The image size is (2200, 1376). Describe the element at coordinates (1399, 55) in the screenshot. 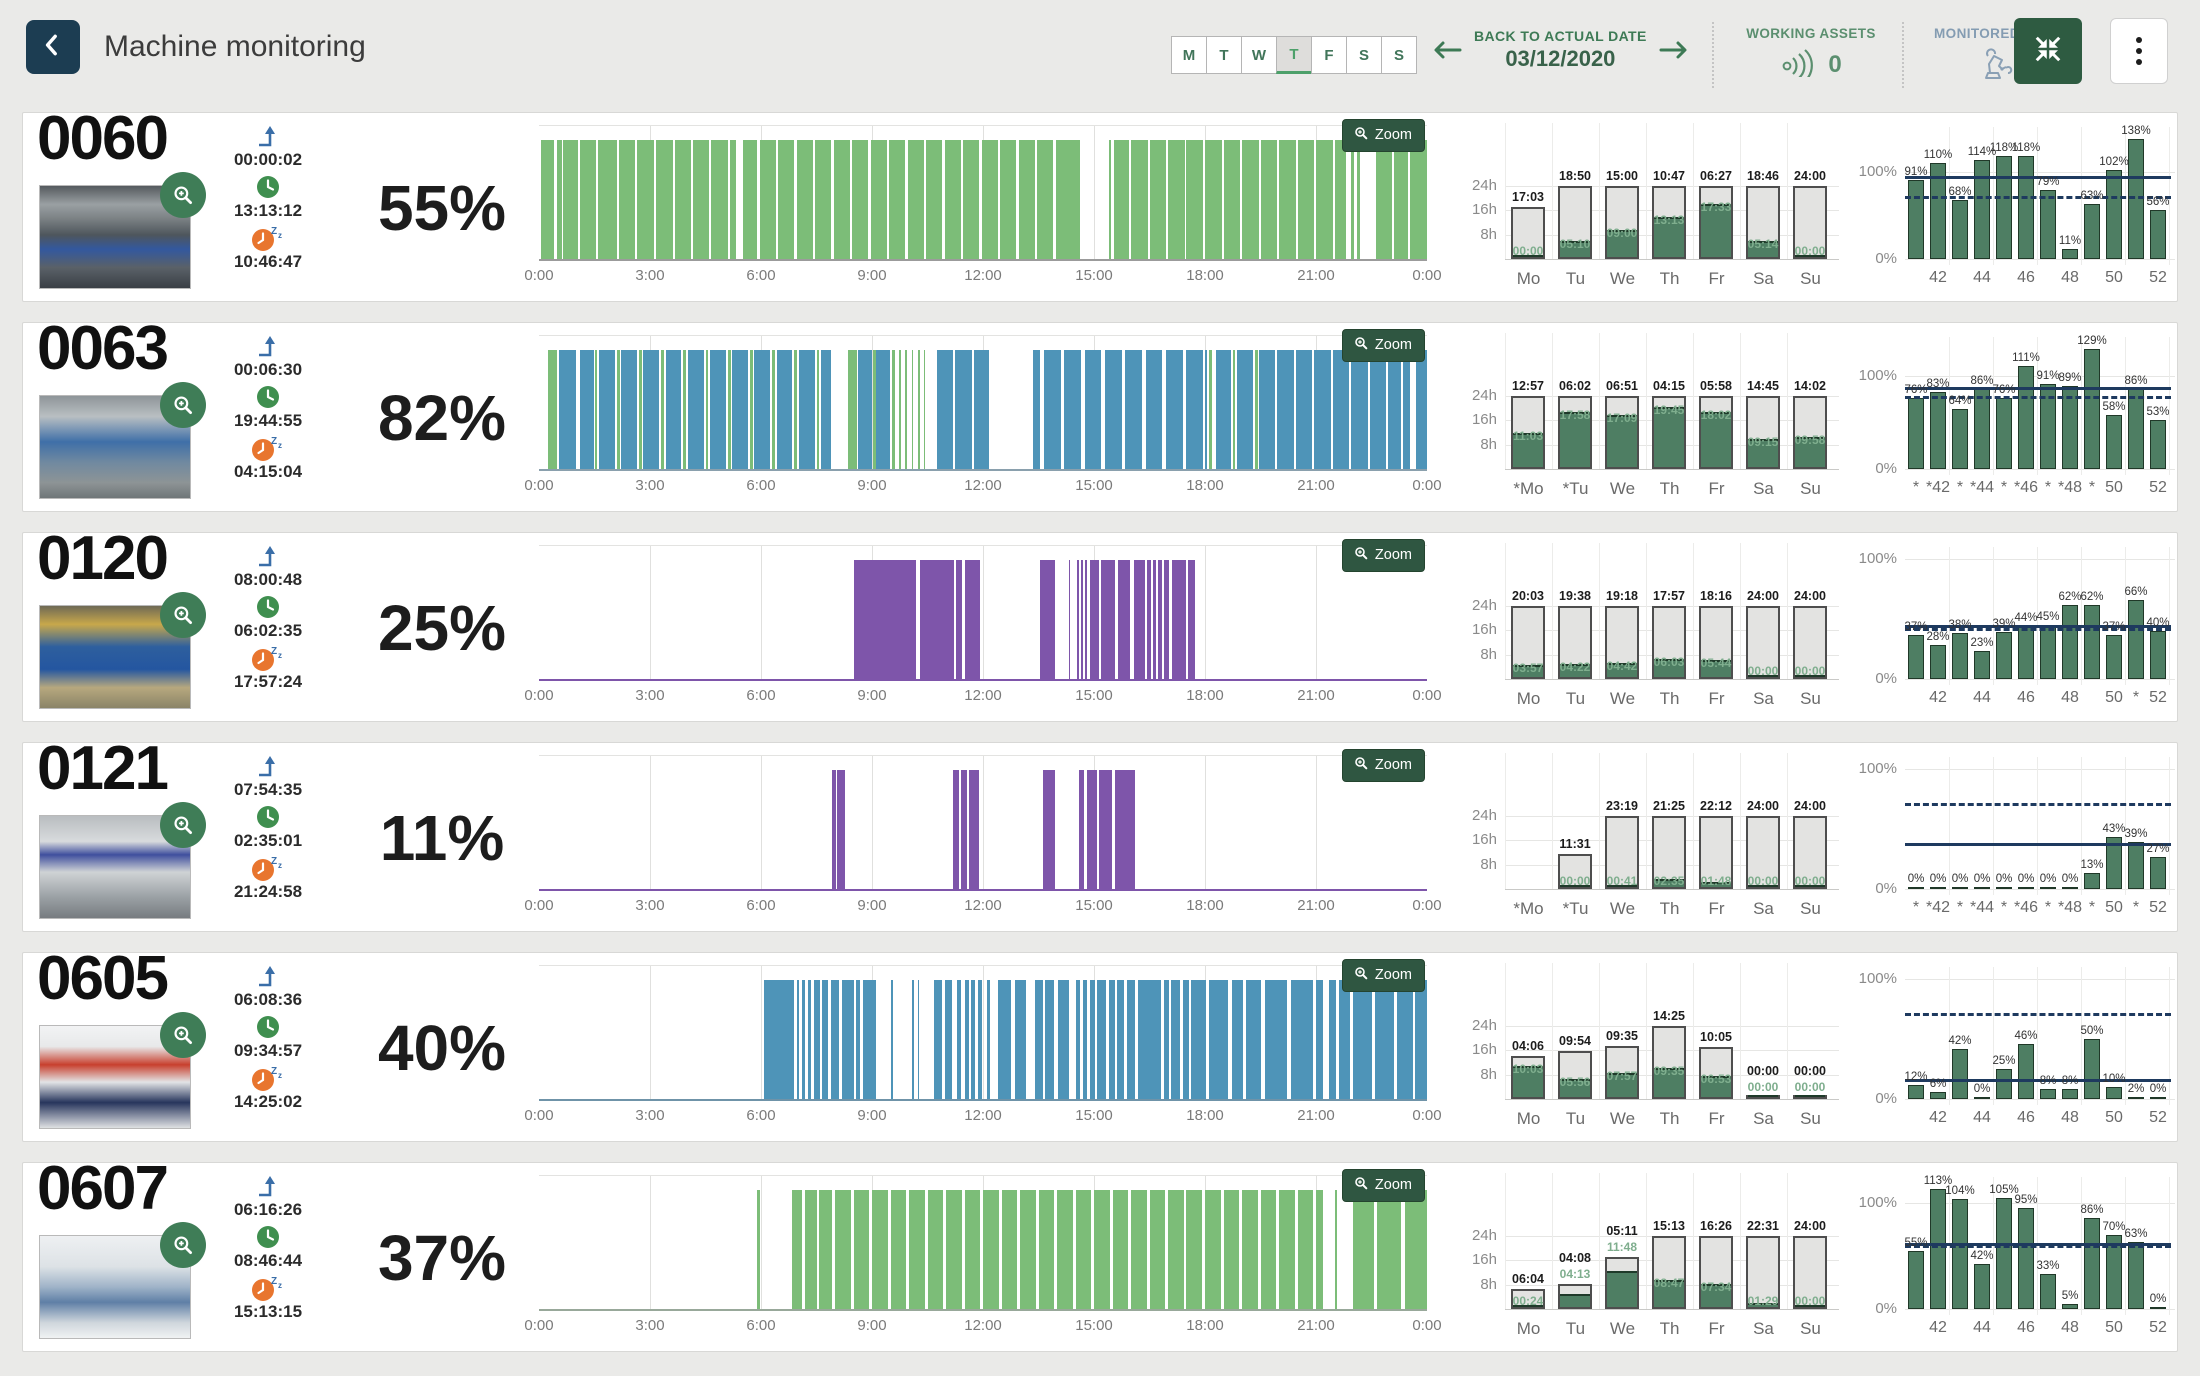

I see `weekday-6: S` at that location.